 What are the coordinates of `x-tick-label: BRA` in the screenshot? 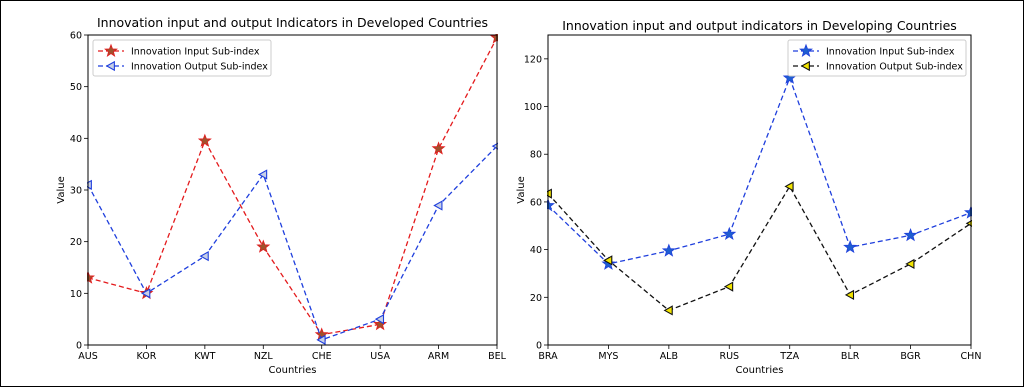 It's located at (548, 356).